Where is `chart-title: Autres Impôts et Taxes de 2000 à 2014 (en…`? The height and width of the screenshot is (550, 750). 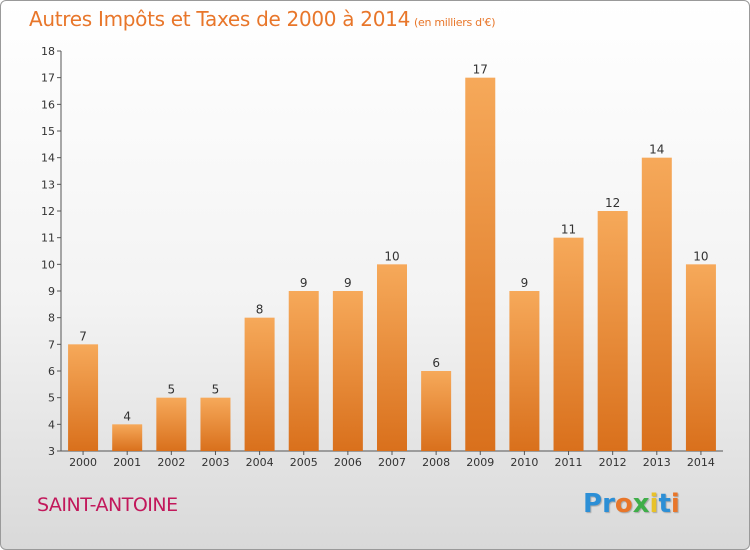
chart-title: Autres Impôts et Taxes de 2000 à 2014 (en… is located at coordinates (262, 19).